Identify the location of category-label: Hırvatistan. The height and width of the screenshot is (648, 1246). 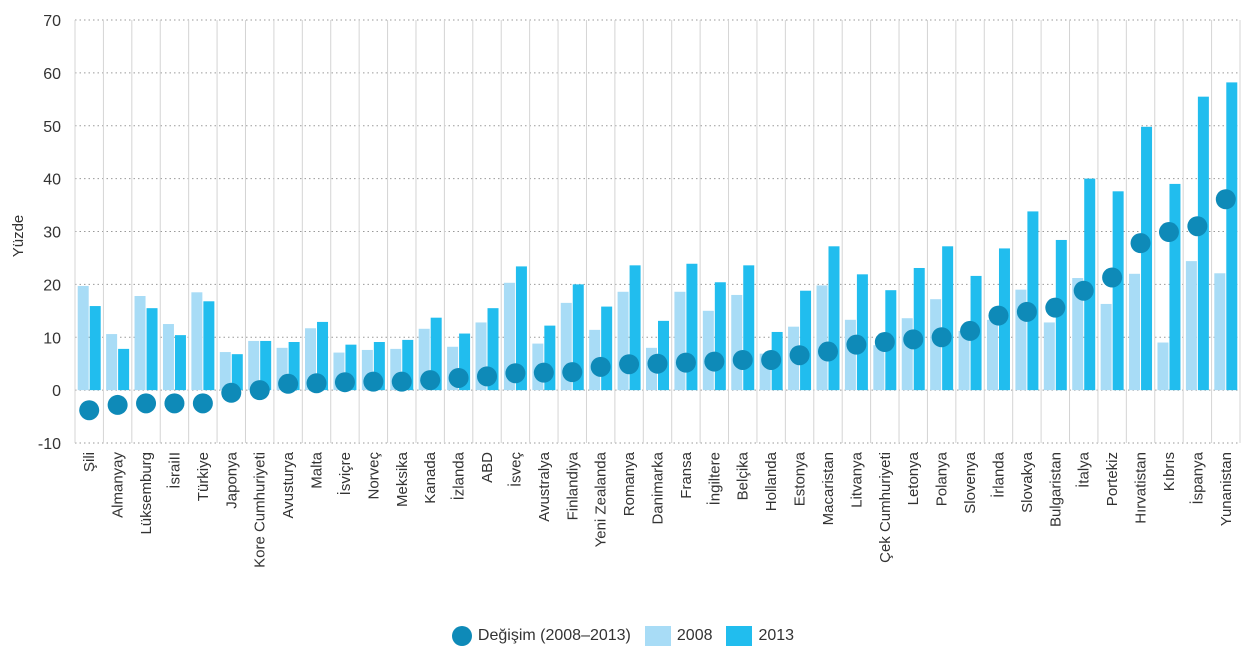
(1141, 488).